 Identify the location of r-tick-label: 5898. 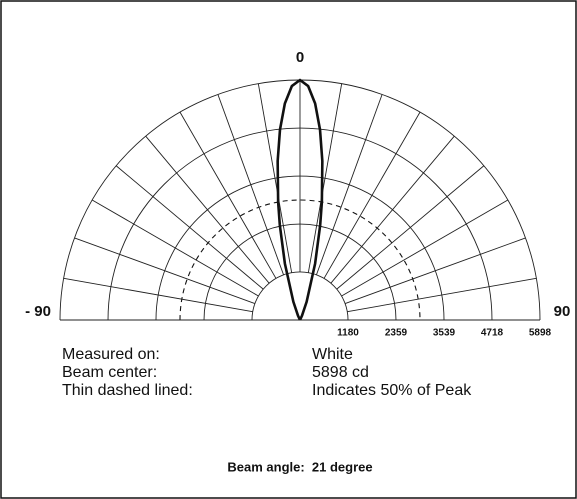
(540, 333).